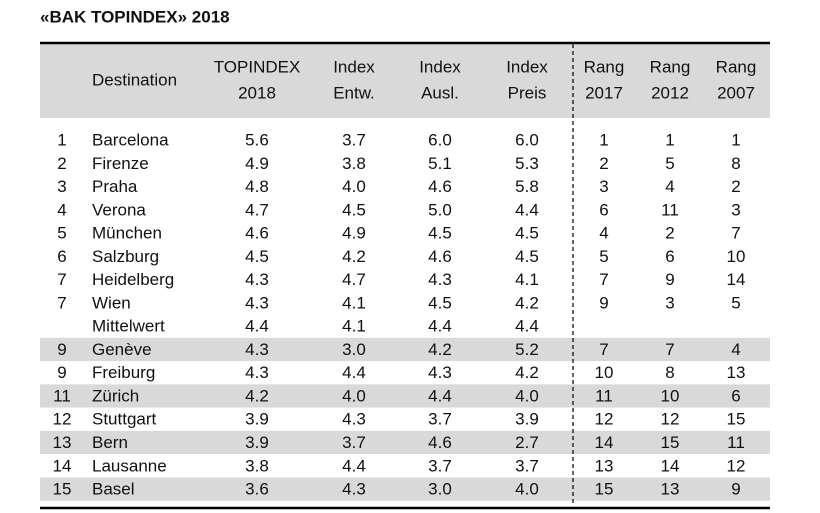 The height and width of the screenshot is (513, 820). What do you see at coordinates (122, 349) in the screenshot?
I see `destination-cell: Genève` at bounding box center [122, 349].